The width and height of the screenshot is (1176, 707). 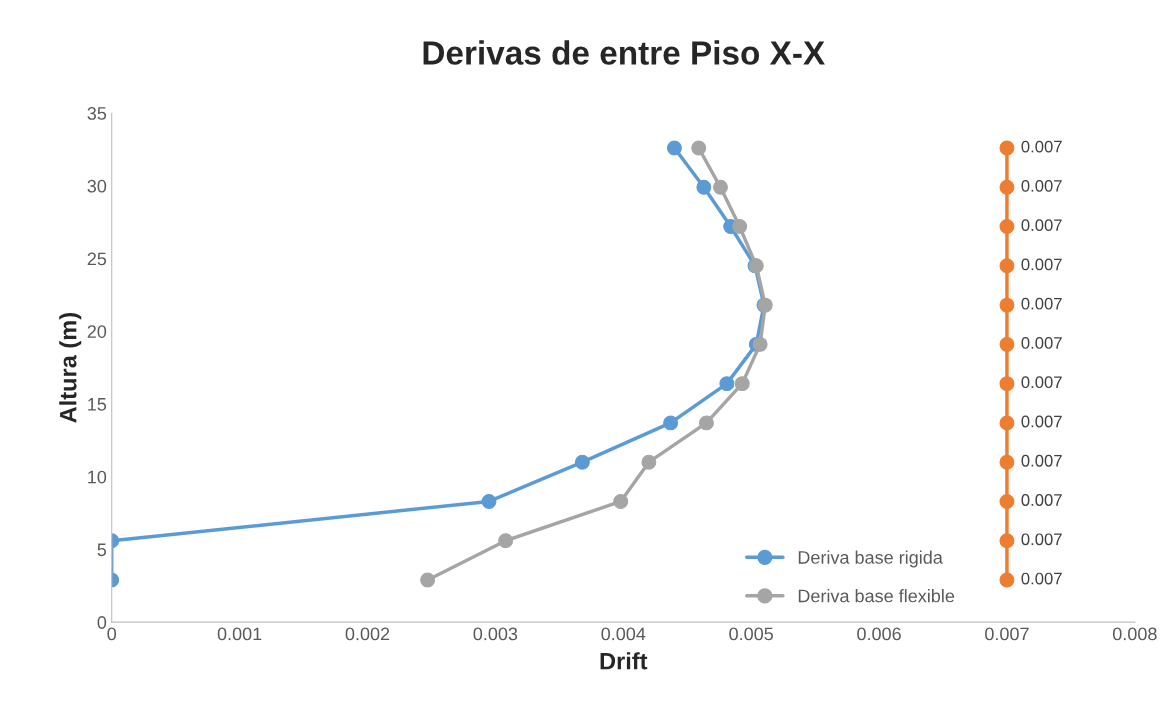 What do you see at coordinates (112, 634) in the screenshot?
I see `x-tick-label: 0` at bounding box center [112, 634].